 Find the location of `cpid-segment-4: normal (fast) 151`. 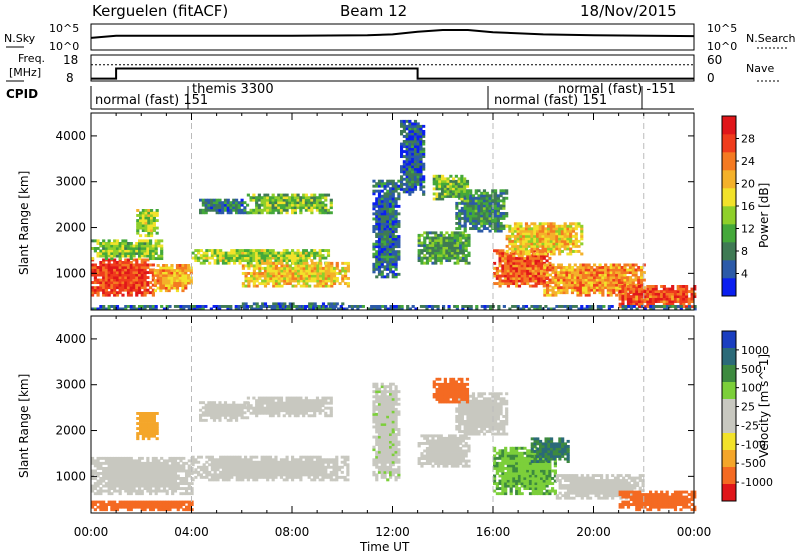

cpid-segment-4: normal (fast) 151 is located at coordinates (550, 100).